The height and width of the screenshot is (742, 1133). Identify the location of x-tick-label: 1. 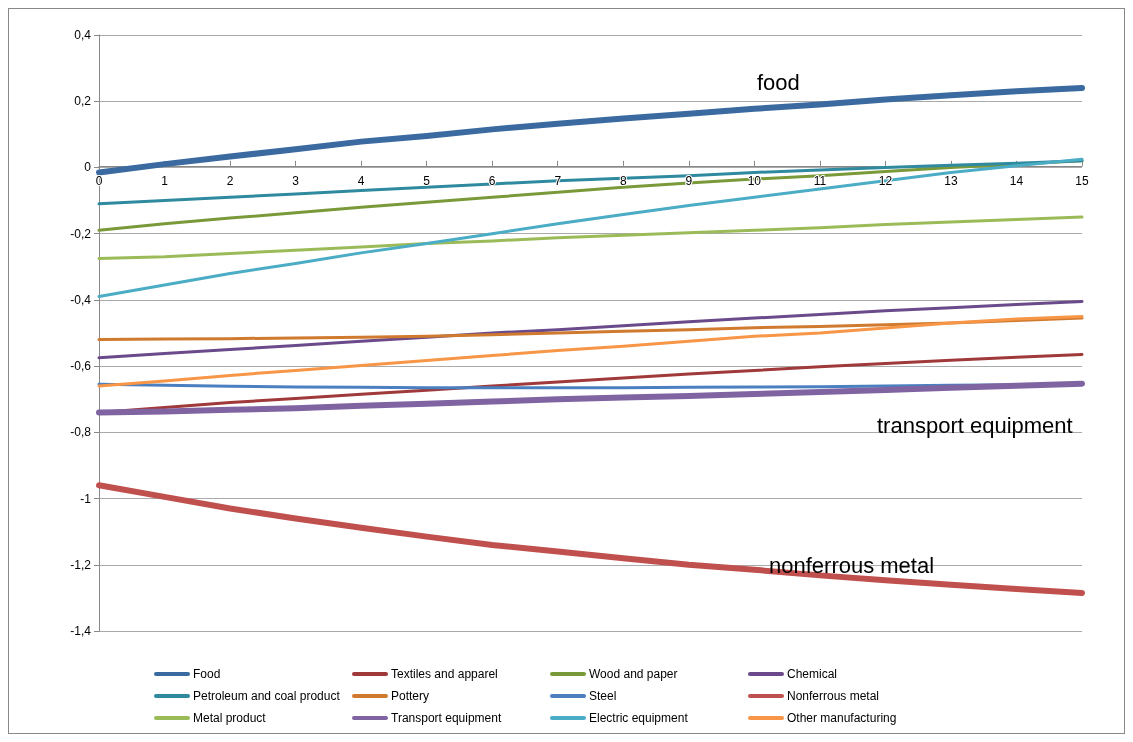
(165, 181).